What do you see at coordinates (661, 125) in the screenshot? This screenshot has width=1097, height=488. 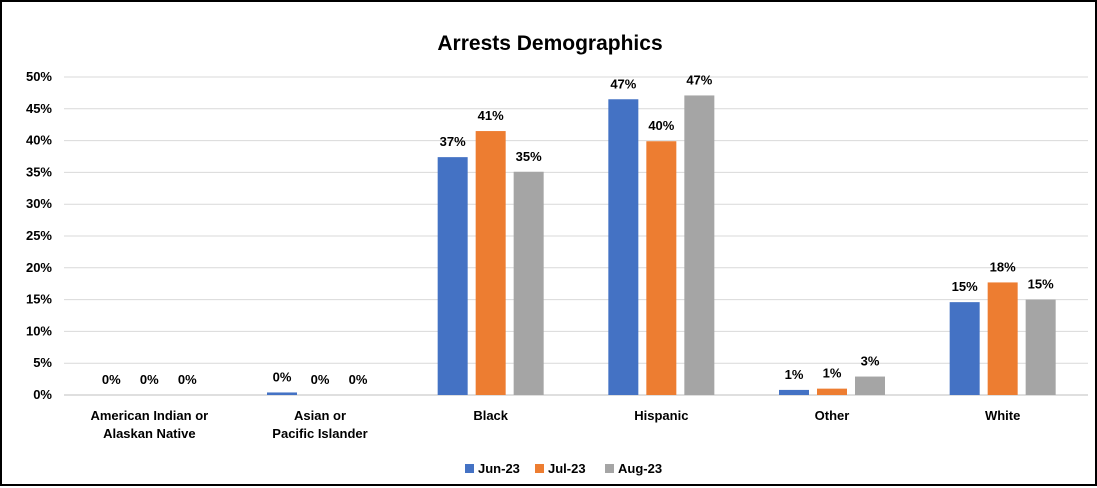 I see `data-label: 40%` at bounding box center [661, 125].